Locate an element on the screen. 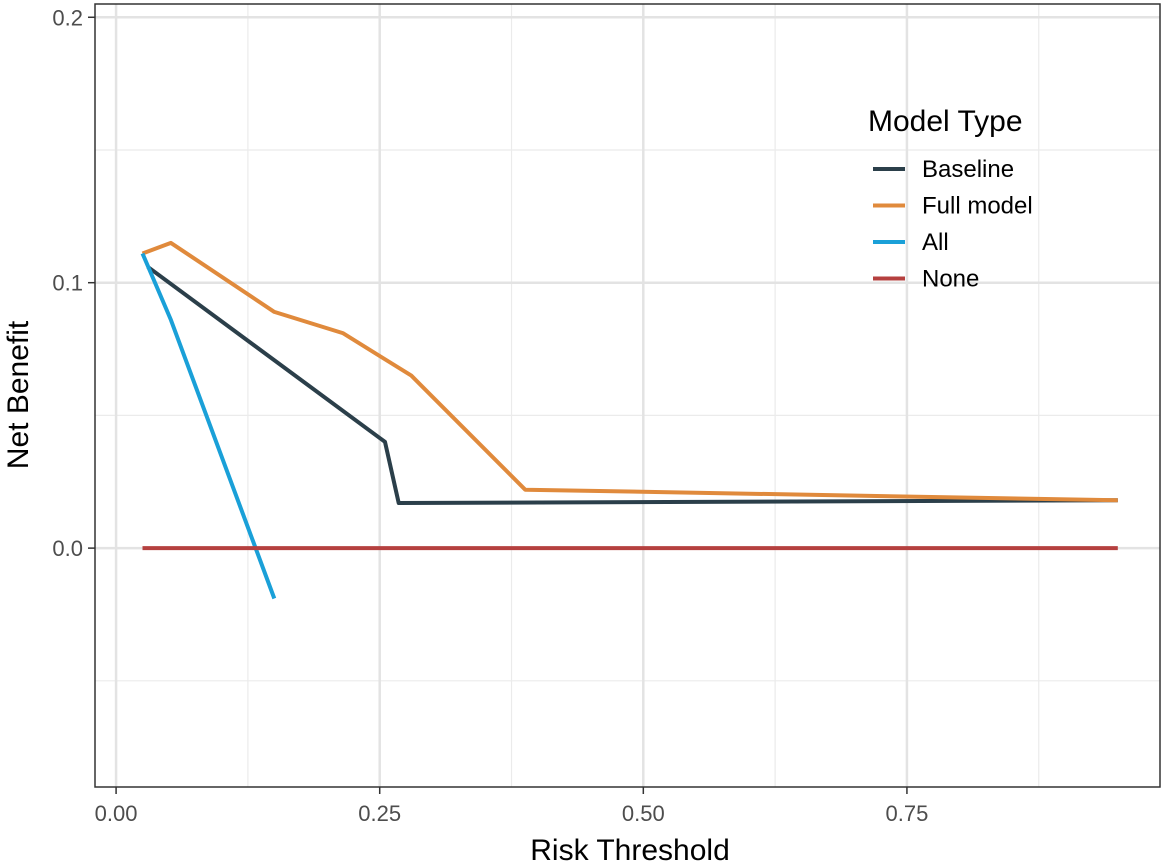  legend-label-none: None is located at coordinates (950, 279).